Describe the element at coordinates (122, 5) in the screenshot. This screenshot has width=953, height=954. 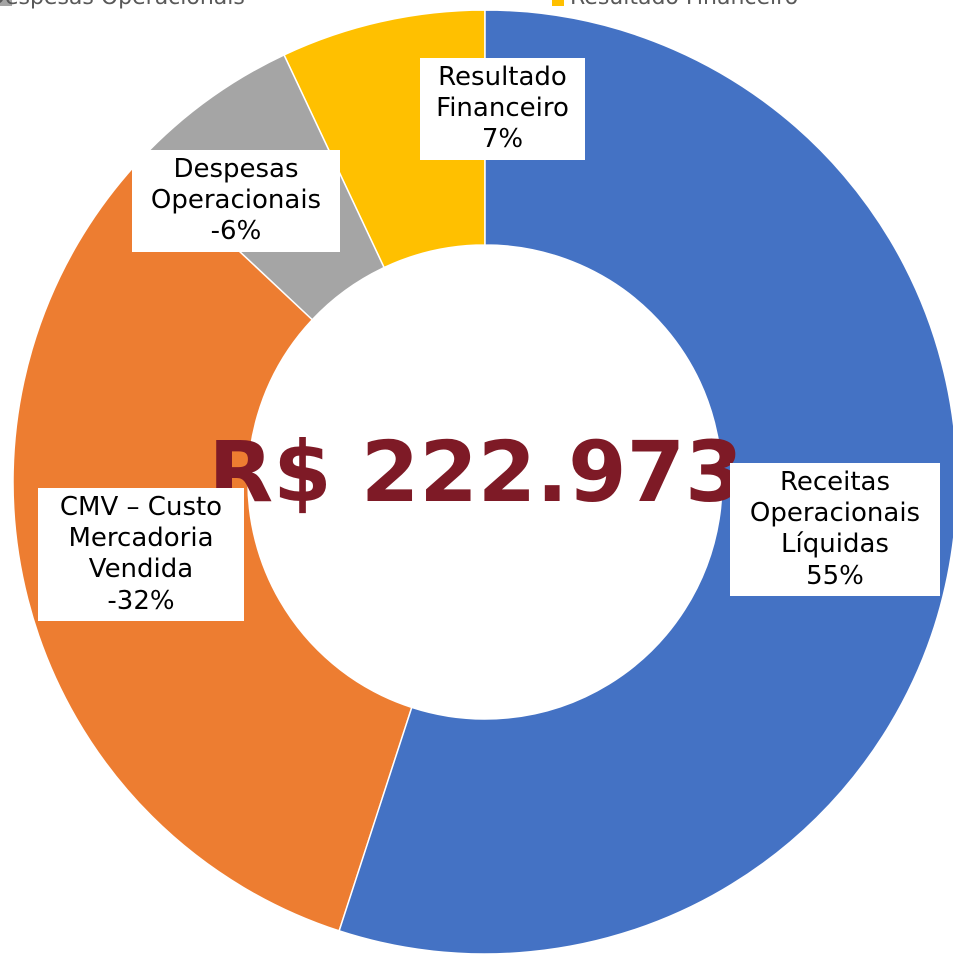
I see `legend-label: Despesas Operacionais` at that location.